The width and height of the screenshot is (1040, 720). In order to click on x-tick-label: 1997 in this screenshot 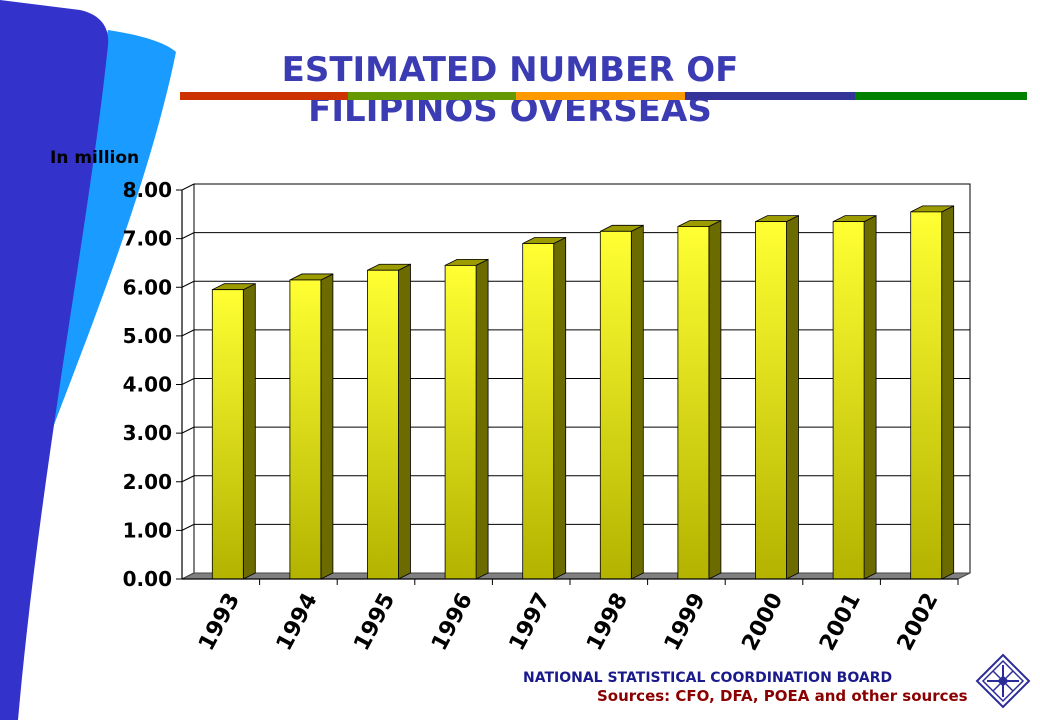, I will do `click(530, 622)`.